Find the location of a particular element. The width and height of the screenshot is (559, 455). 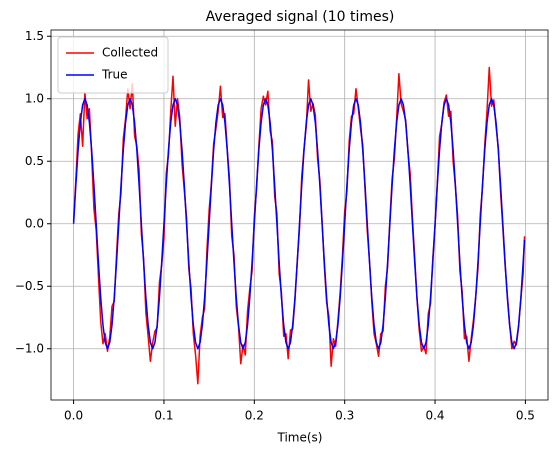

y-tick-label: 0.0 is located at coordinates (34, 223).